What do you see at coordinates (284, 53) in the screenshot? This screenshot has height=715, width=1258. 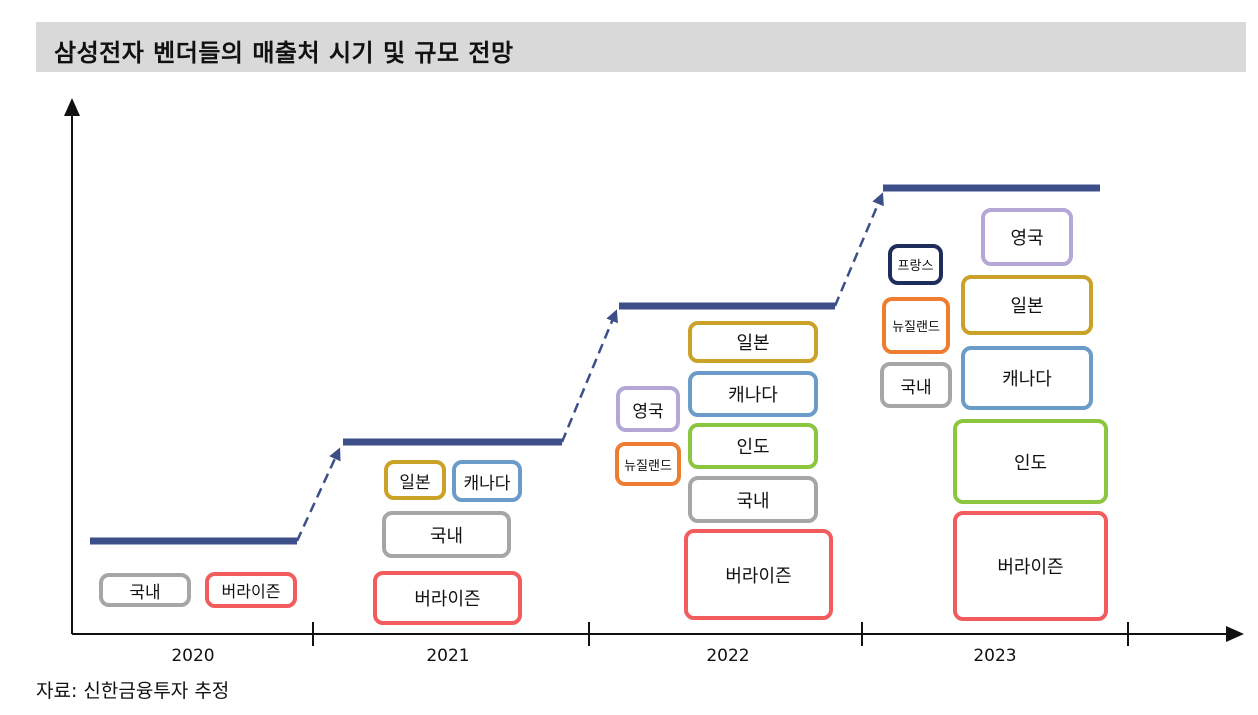 I see `page-title: 삼성전자 벤더들의 매출처 시기 및 규모 전망` at bounding box center [284, 53].